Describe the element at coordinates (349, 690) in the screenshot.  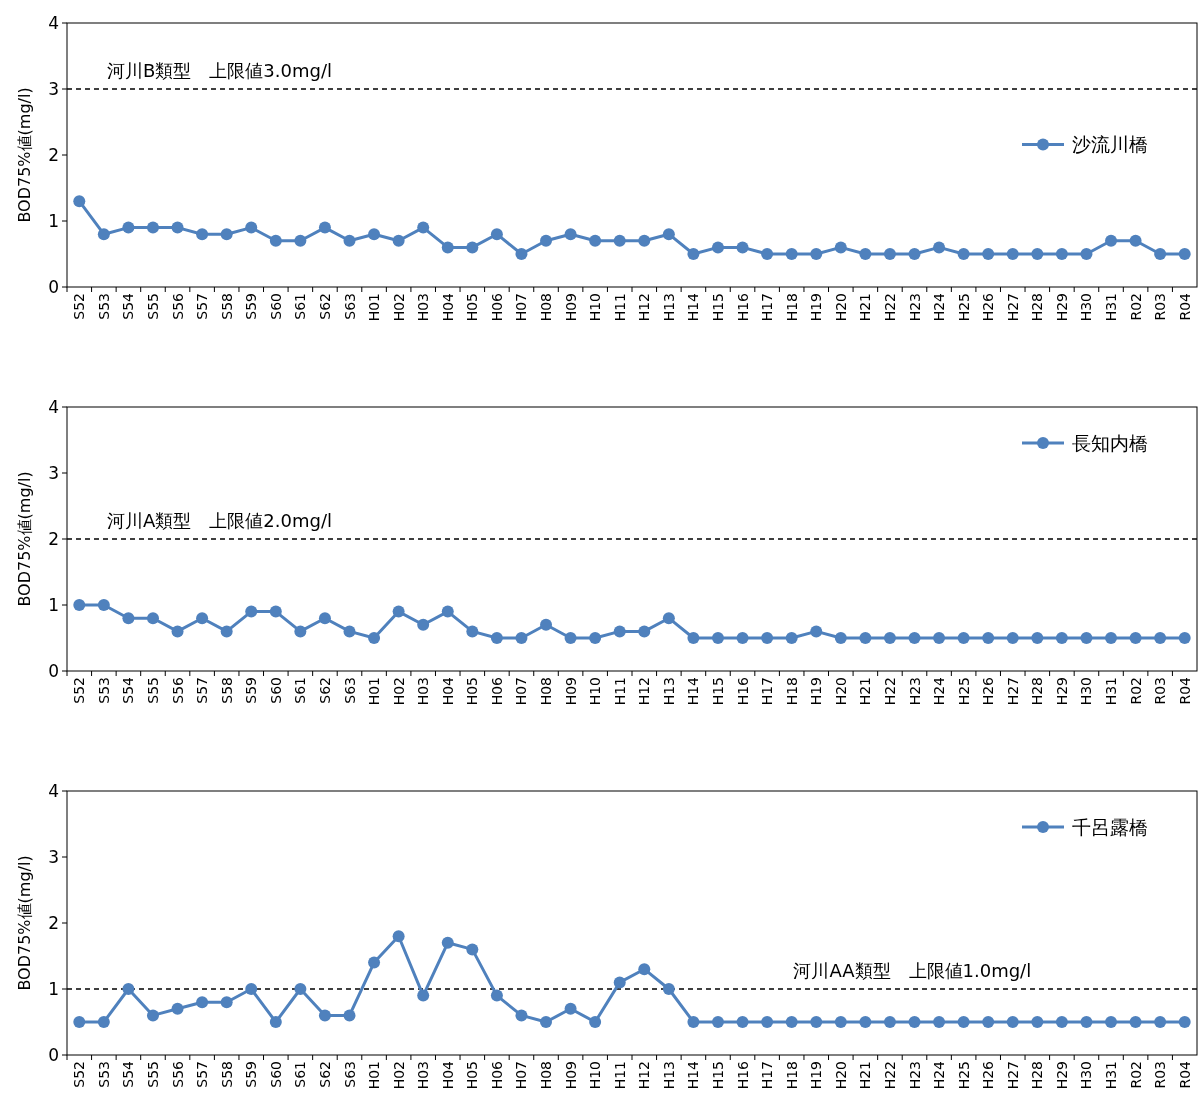
I see `x-tick-label: S63` at that location.